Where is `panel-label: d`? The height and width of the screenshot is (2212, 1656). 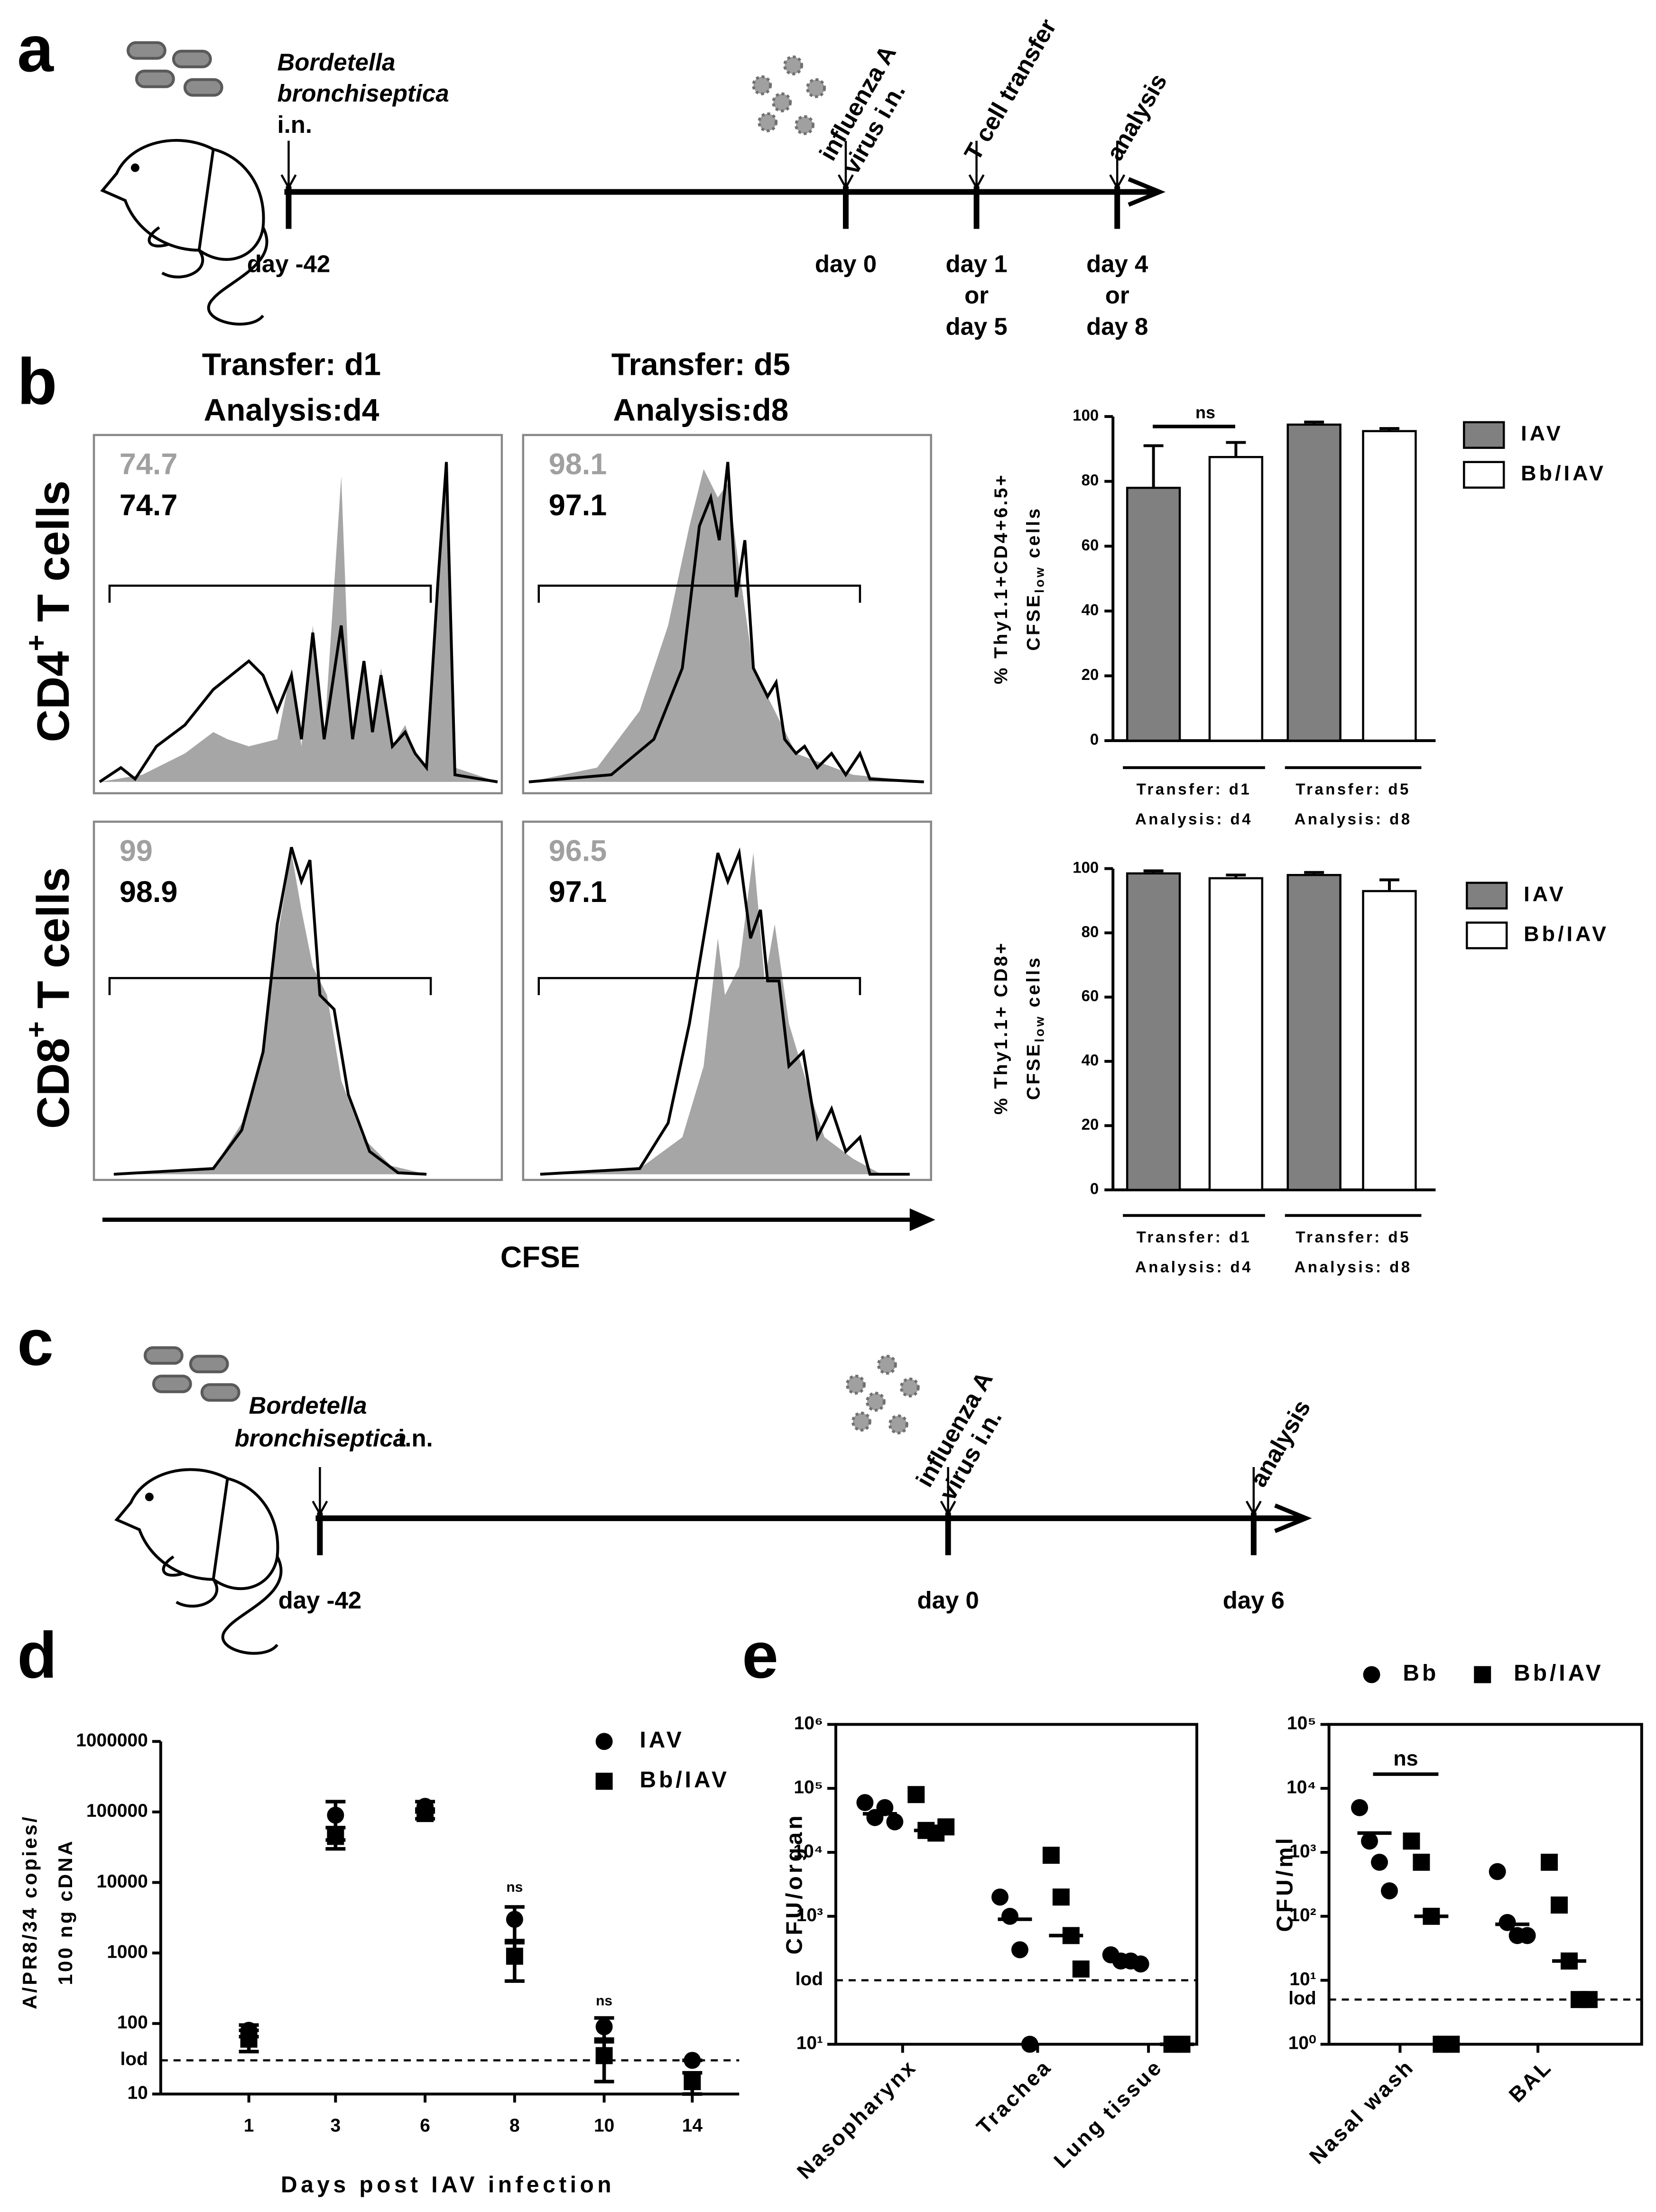
panel-label: d is located at coordinates (37, 1656).